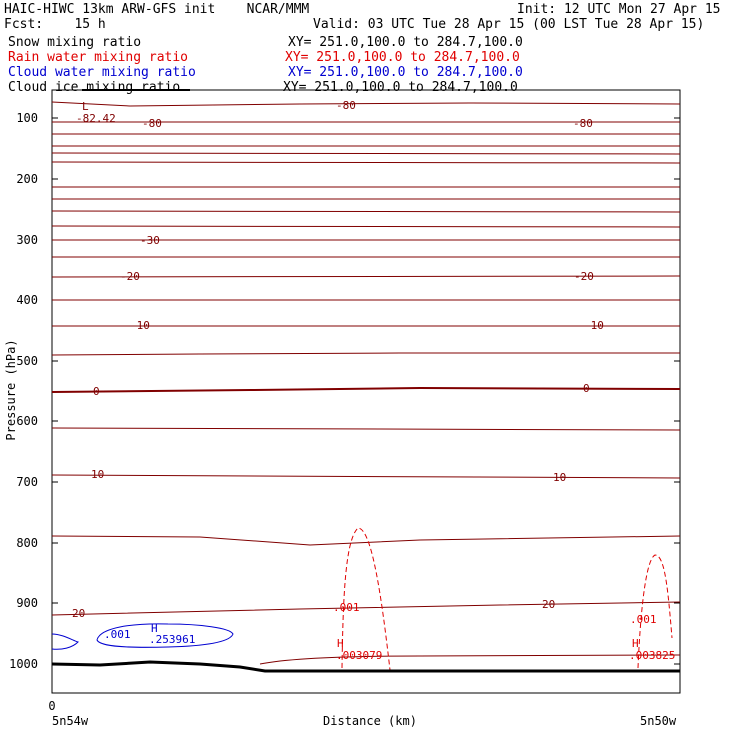 The width and height of the screenshot is (740, 740). Describe the element at coordinates (51, 706) in the screenshot. I see `x-tick-label: 0` at that location.